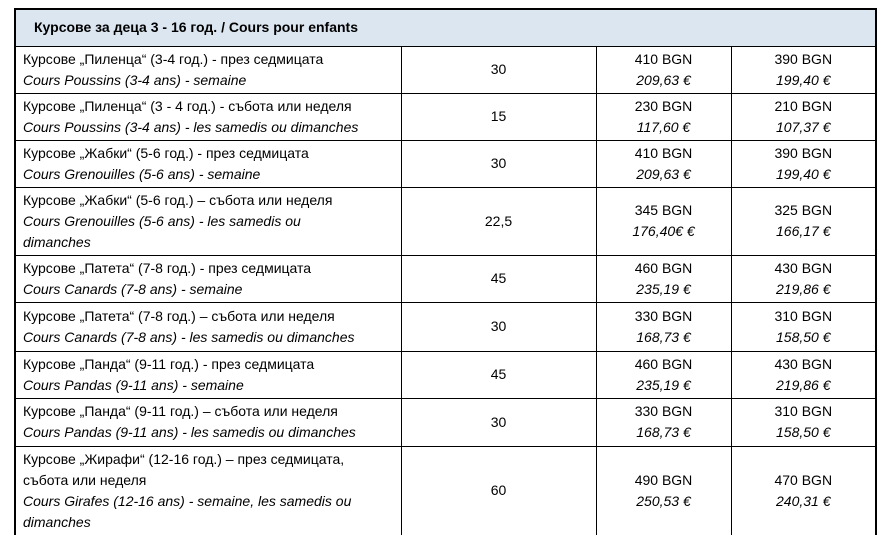 The image size is (885, 535). What do you see at coordinates (663, 490) in the screenshot?
I see `price-full-cell: 490 BGN 250,53 €` at bounding box center [663, 490].